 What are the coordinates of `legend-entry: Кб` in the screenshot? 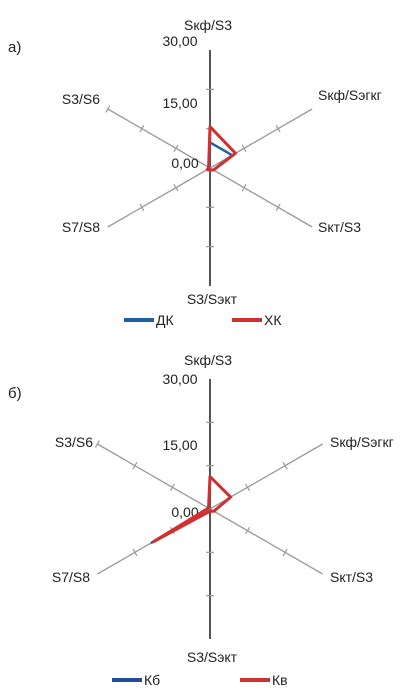 It's located at (152, 680).